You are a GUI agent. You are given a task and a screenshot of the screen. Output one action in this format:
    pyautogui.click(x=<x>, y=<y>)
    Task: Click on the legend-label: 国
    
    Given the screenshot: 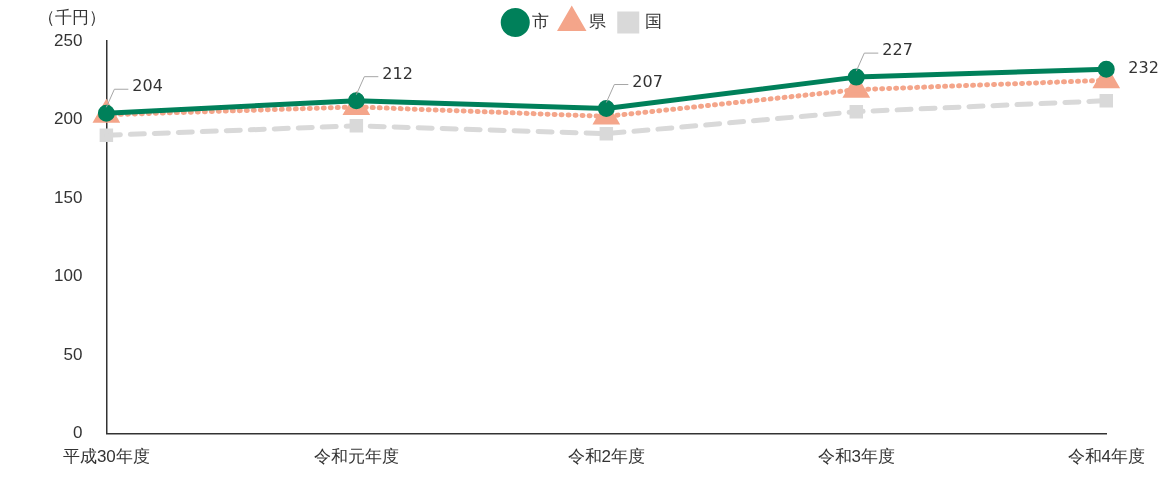 What is the action you would take?
    pyautogui.click(x=654, y=22)
    